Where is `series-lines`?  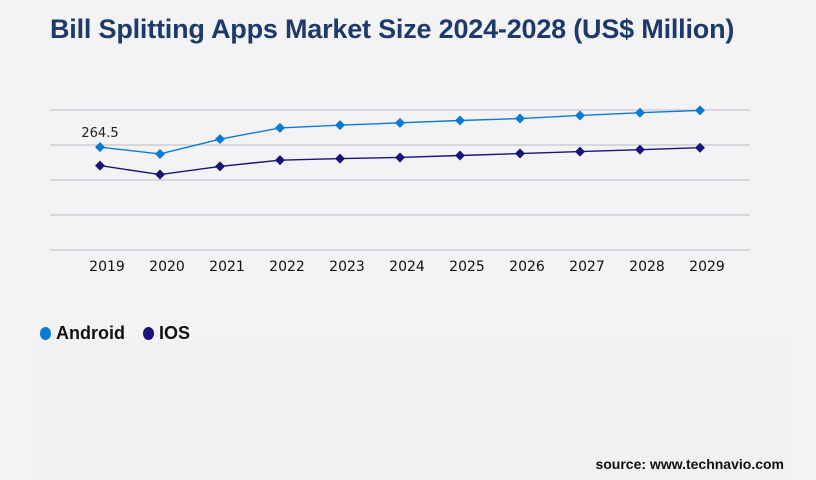
series-lines is located at coordinates (400, 142).